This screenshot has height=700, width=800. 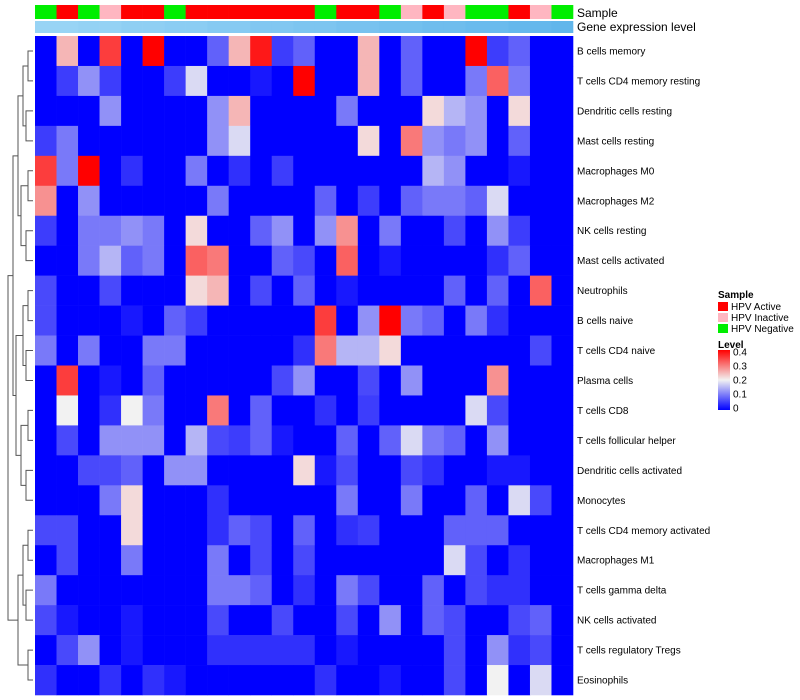 I want to click on legend-sample-swatch, so click(x=723, y=317).